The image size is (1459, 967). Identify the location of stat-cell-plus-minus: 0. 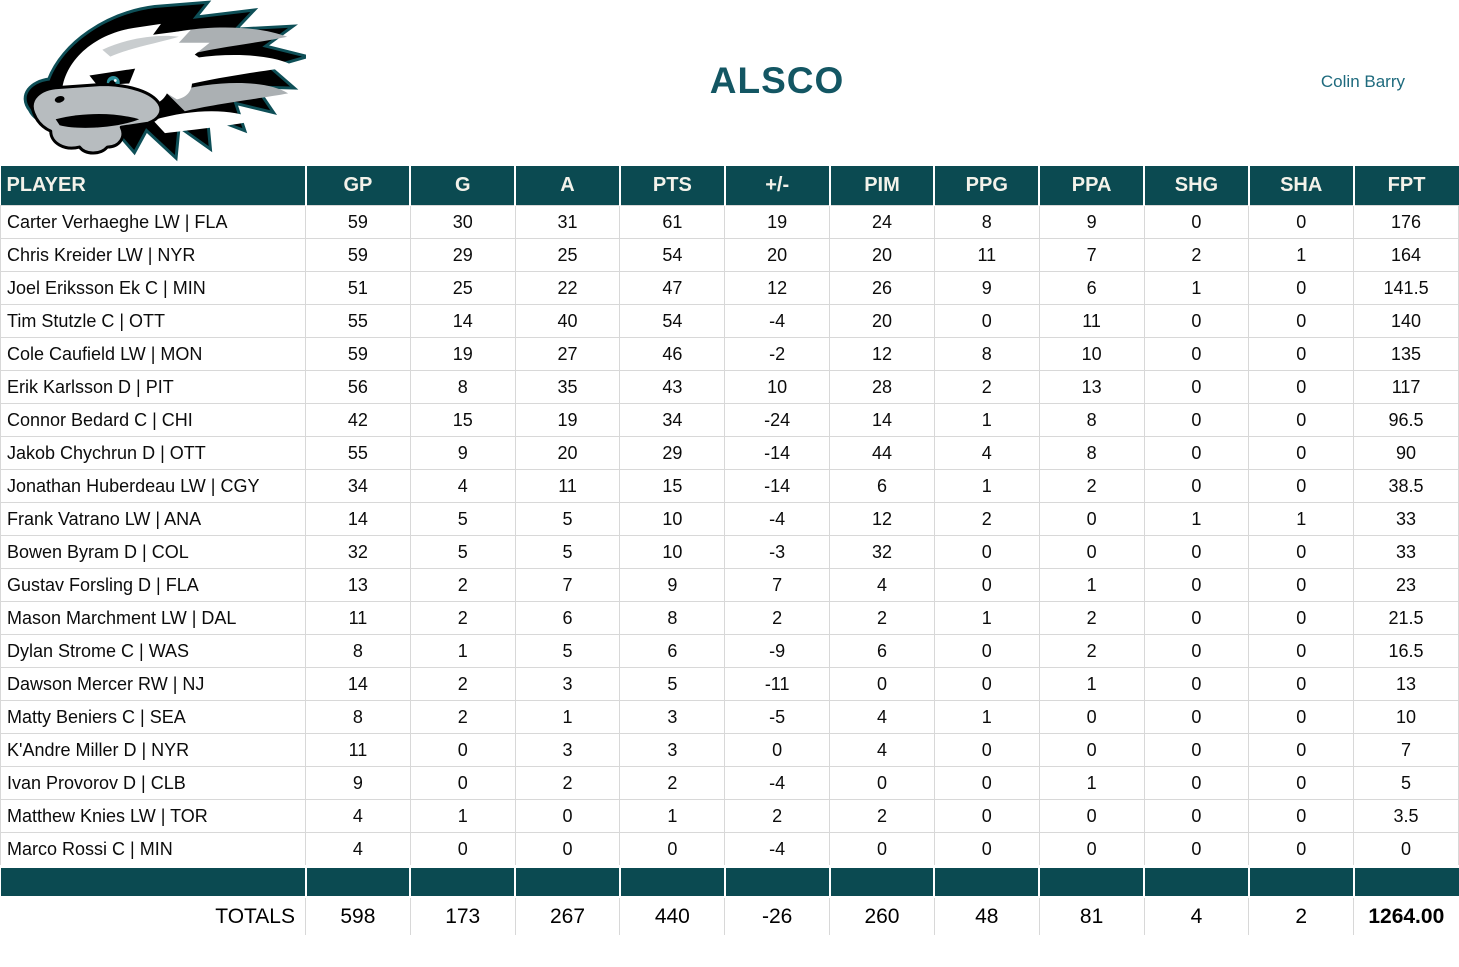
(777, 750).